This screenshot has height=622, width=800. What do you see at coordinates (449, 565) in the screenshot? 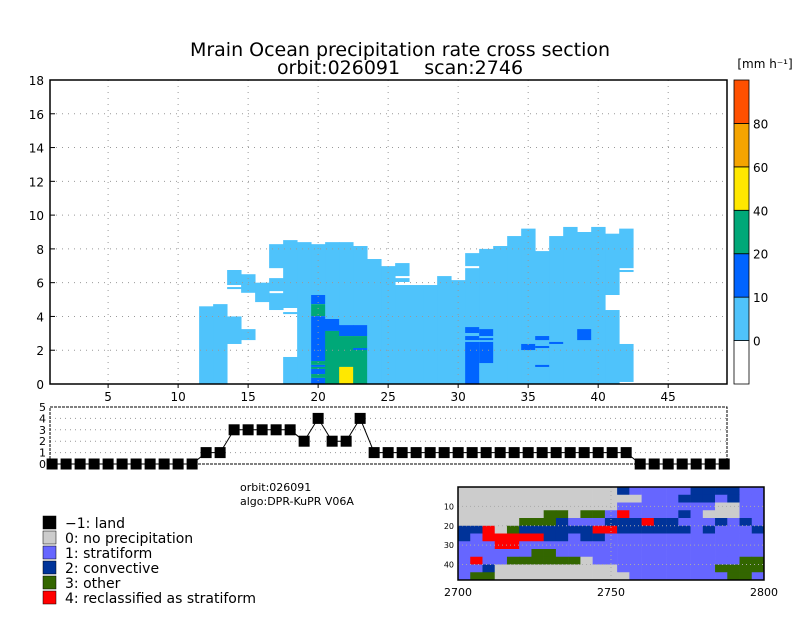
I see `y-tick-label: 40` at bounding box center [449, 565].